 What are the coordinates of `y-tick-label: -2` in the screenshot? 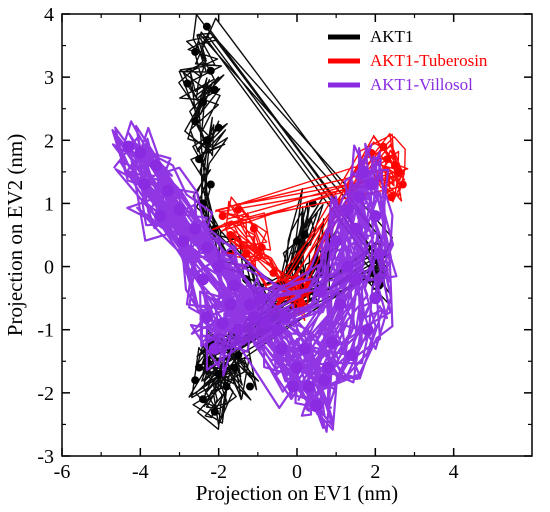 It's located at (45, 394).